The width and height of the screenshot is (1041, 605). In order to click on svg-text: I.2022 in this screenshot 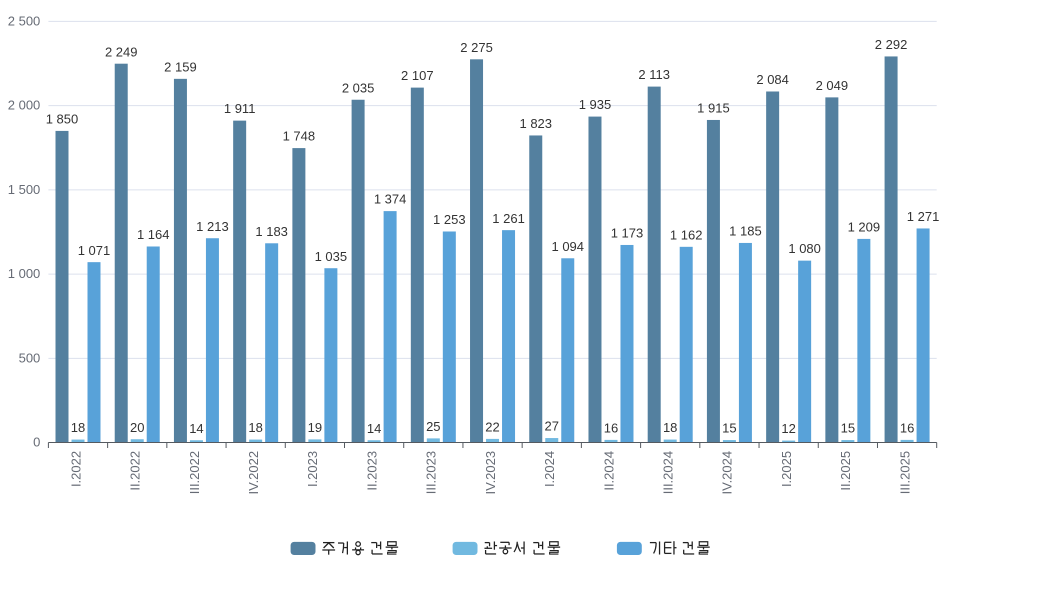, I will do `click(75, 469)`.